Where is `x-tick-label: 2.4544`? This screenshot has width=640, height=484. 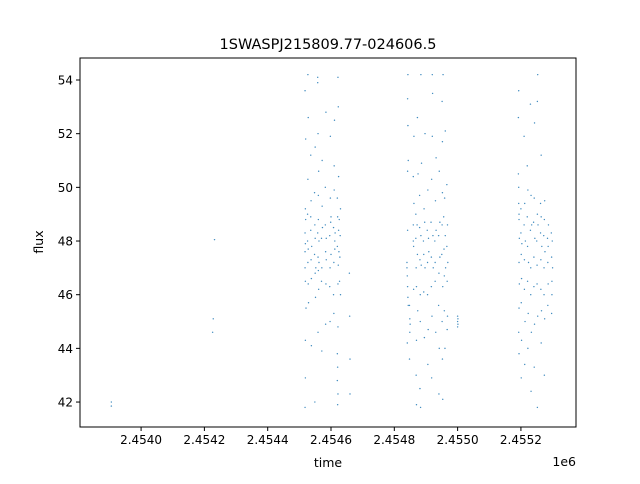
x-tick-label: 2.4544 is located at coordinates (268, 440).